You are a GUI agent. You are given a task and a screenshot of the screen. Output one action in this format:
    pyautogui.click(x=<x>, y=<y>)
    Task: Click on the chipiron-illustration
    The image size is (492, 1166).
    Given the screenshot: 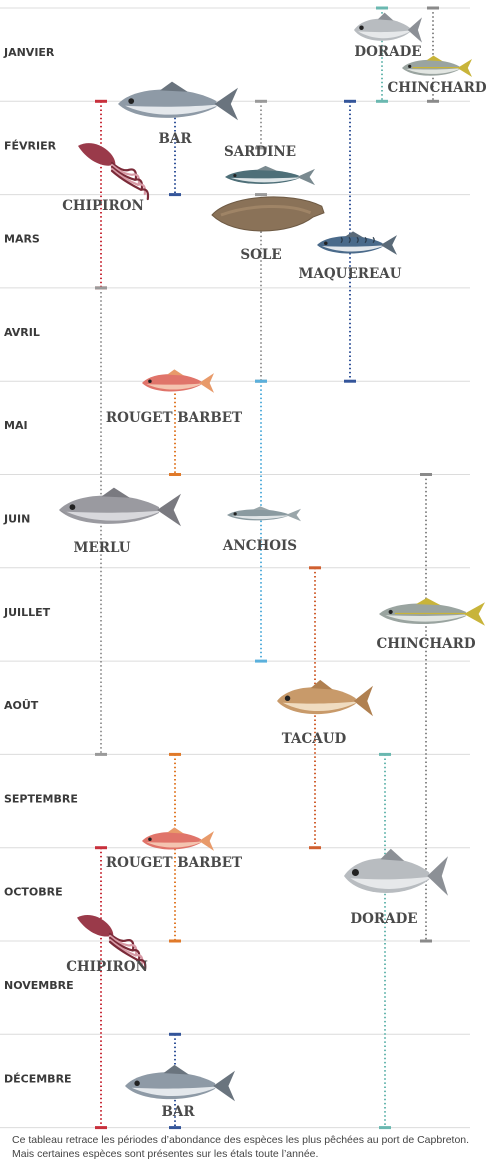 What is the action you would take?
    pyautogui.click(x=114, y=172)
    